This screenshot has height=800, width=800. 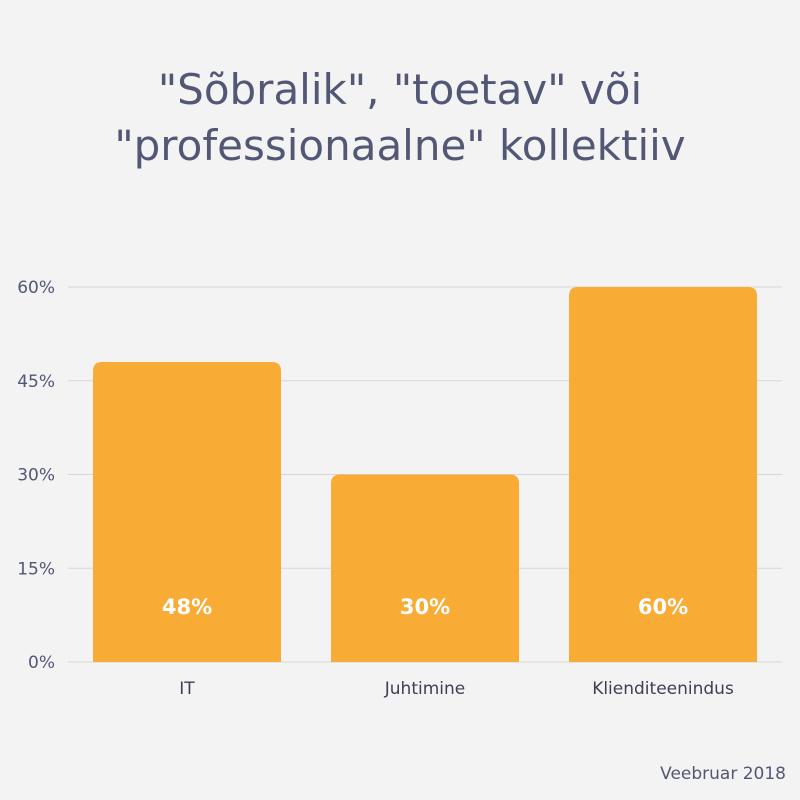 I want to click on y-tick-label: 15%, so click(x=36, y=569).